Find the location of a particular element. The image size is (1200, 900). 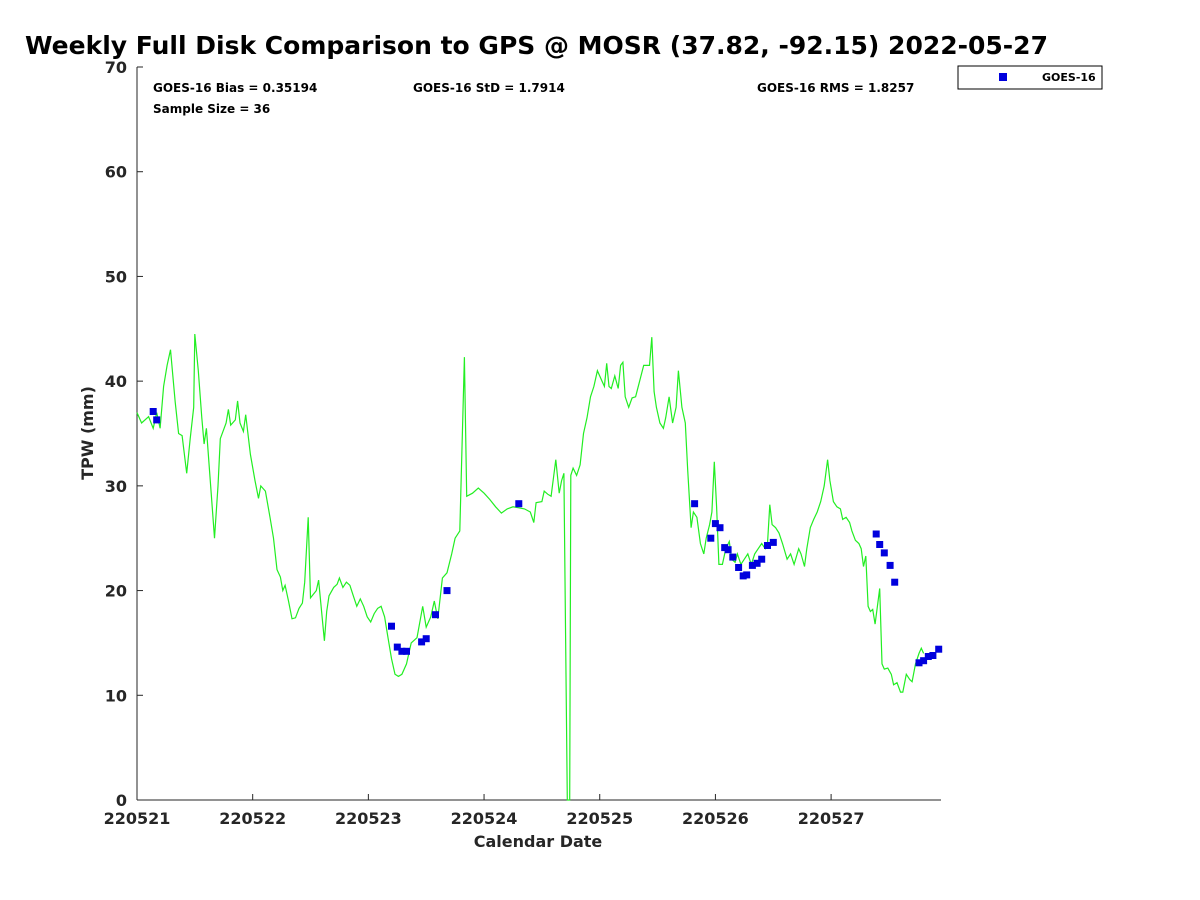

legend: GOES-16 is located at coordinates (1030, 77).